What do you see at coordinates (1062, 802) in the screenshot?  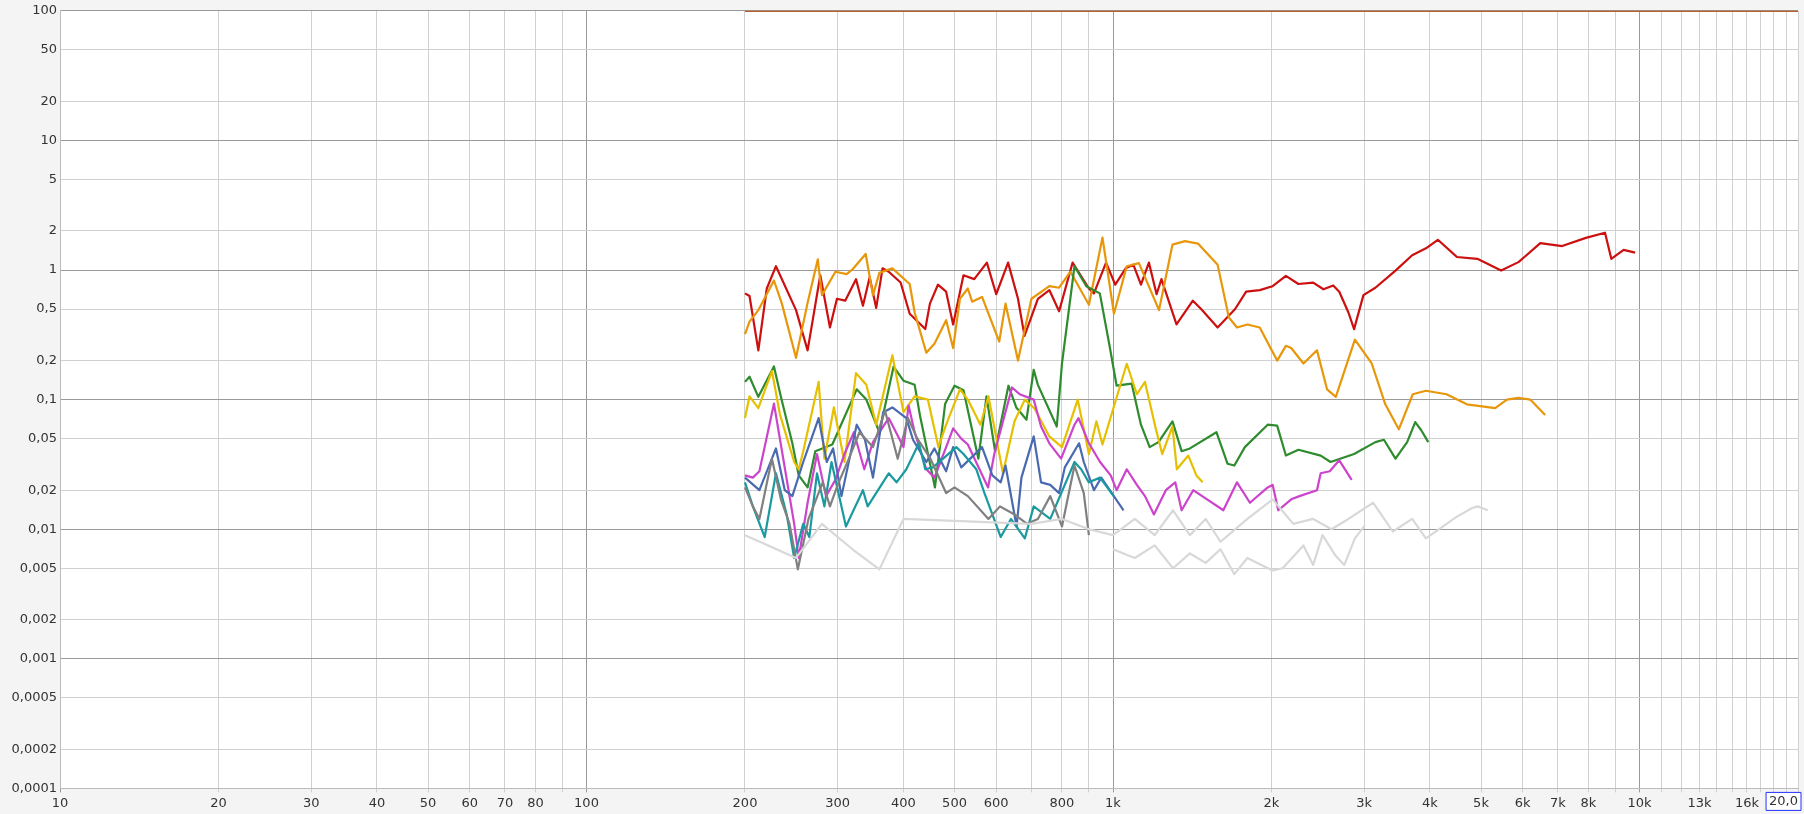 I see `x-tick-label: 800` at bounding box center [1062, 802].